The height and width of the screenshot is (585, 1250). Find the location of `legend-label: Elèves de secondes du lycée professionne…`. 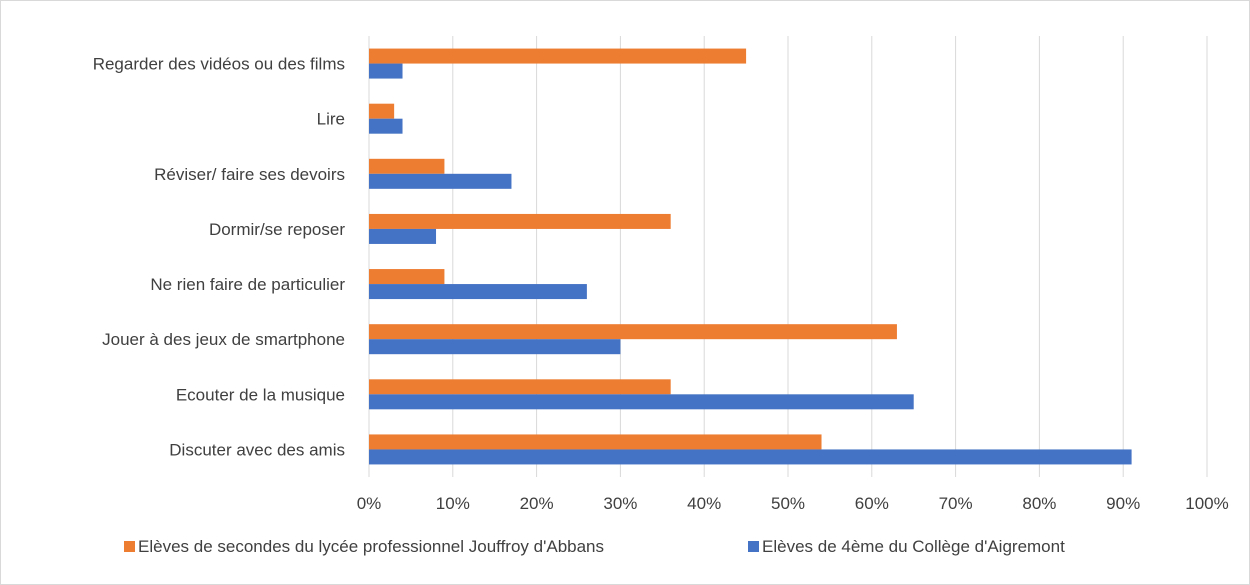

legend-label: Elèves de secondes du lycée professionne… is located at coordinates (371, 546).